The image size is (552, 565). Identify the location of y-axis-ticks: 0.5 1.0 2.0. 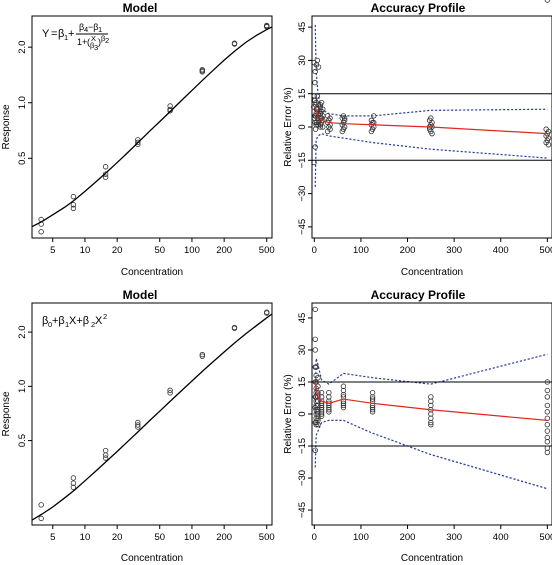
(24, 386).